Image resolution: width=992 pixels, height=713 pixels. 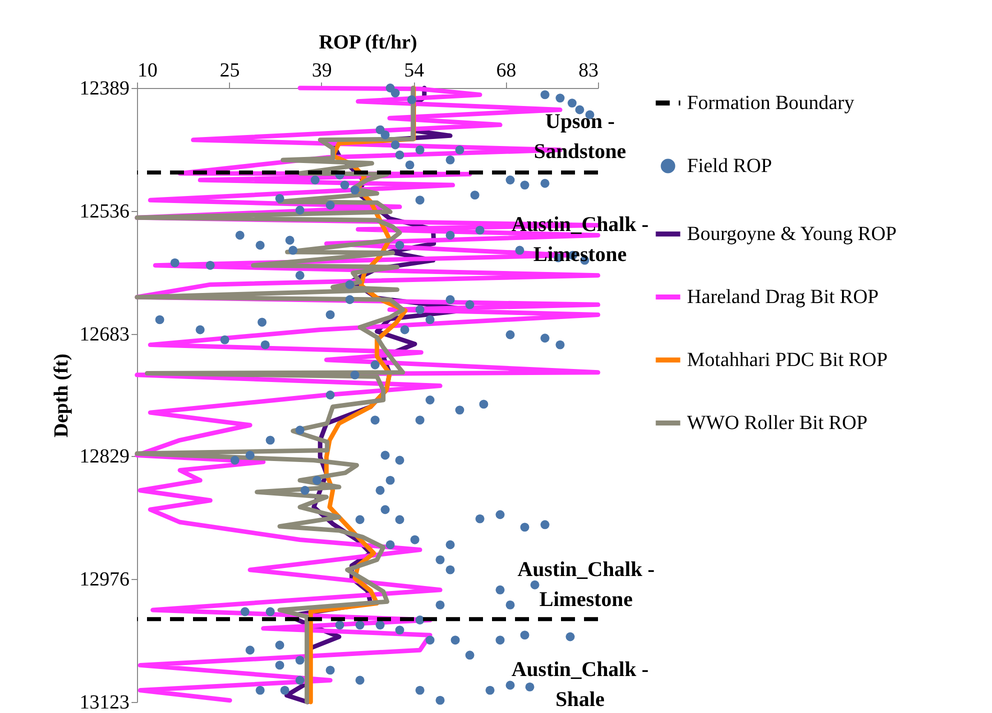 What do you see at coordinates (792, 234) in the screenshot?
I see `legend-label: Bourgoyne & Young ROP` at bounding box center [792, 234].